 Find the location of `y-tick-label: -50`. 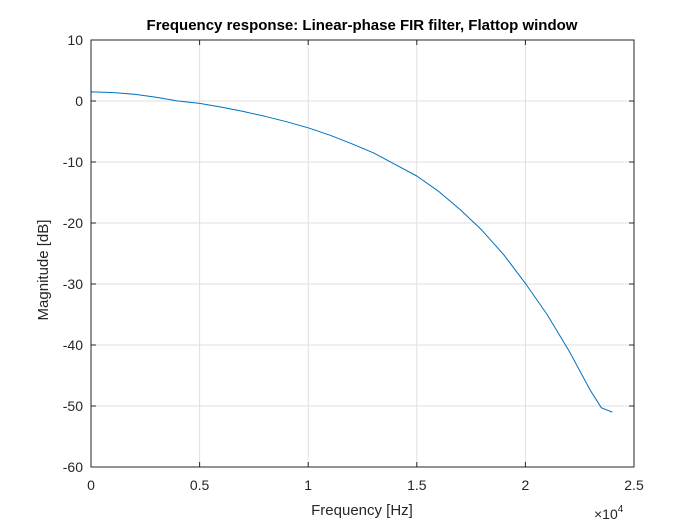

y-tick-label: -50 is located at coordinates (73, 406).